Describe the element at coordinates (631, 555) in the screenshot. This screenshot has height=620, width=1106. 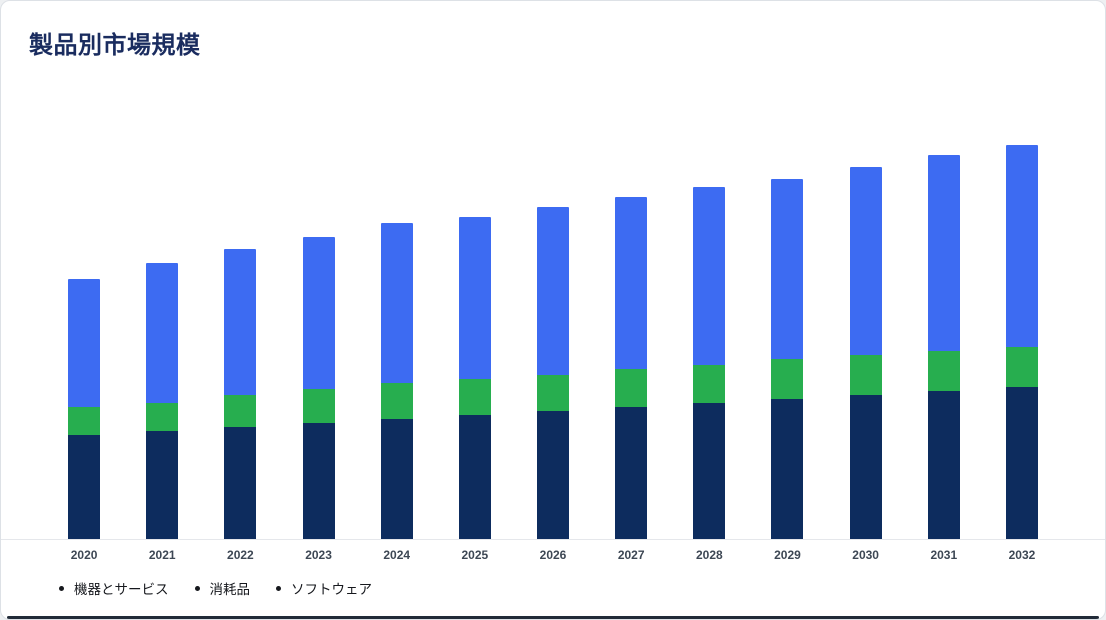
I see `x-axis-label: 2027` at that location.